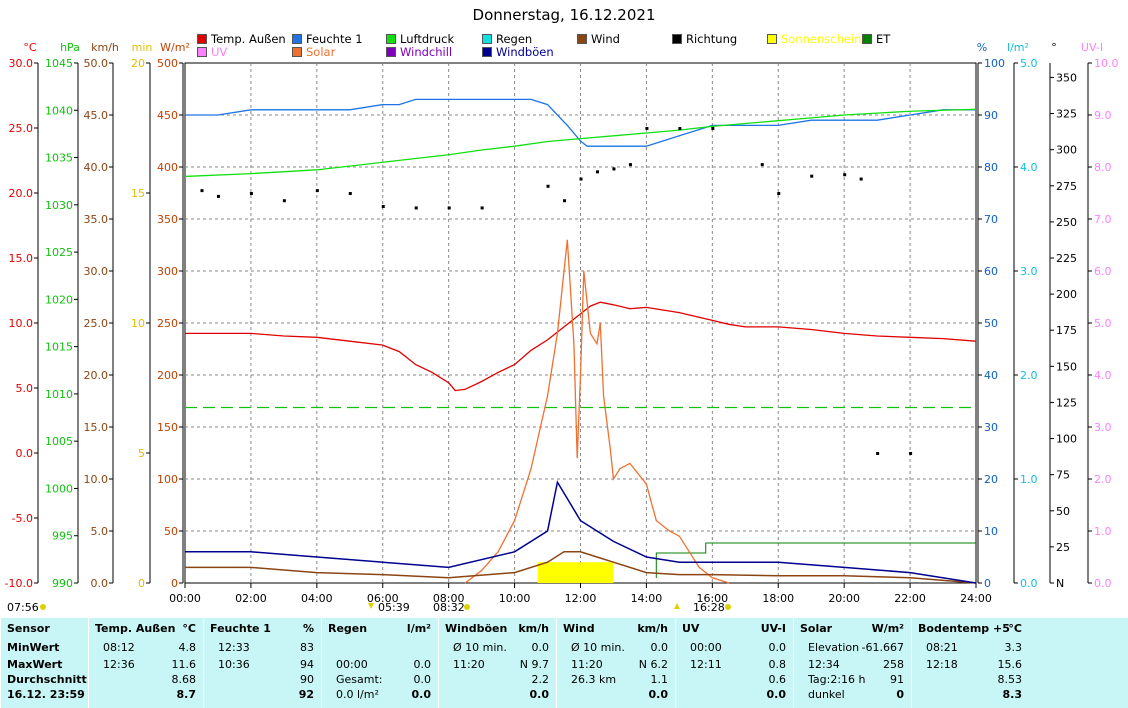 The image size is (1128, 708). What do you see at coordinates (976, 598) in the screenshot?
I see `x-tick-label: 24:00` at bounding box center [976, 598].